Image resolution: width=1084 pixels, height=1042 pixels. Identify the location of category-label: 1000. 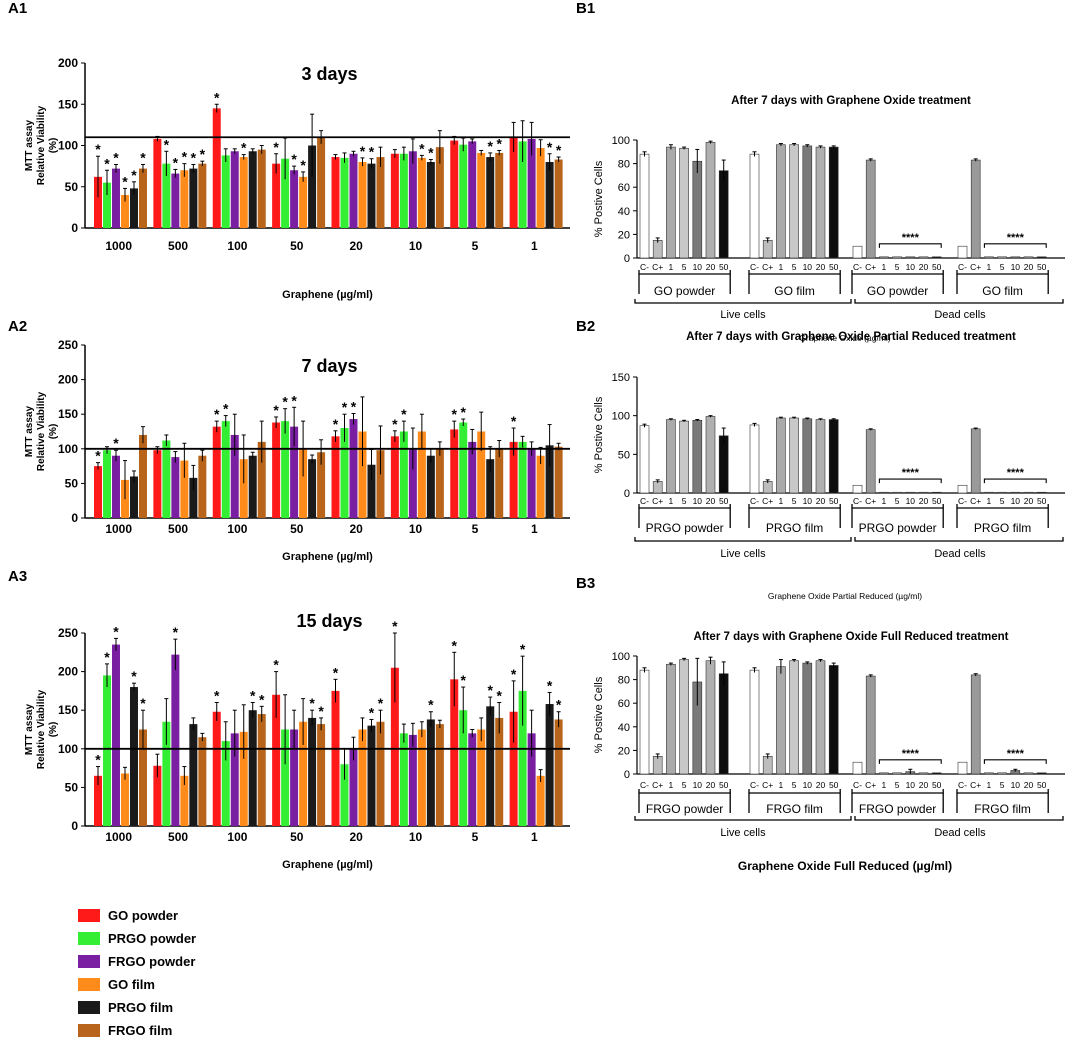
(118, 246).